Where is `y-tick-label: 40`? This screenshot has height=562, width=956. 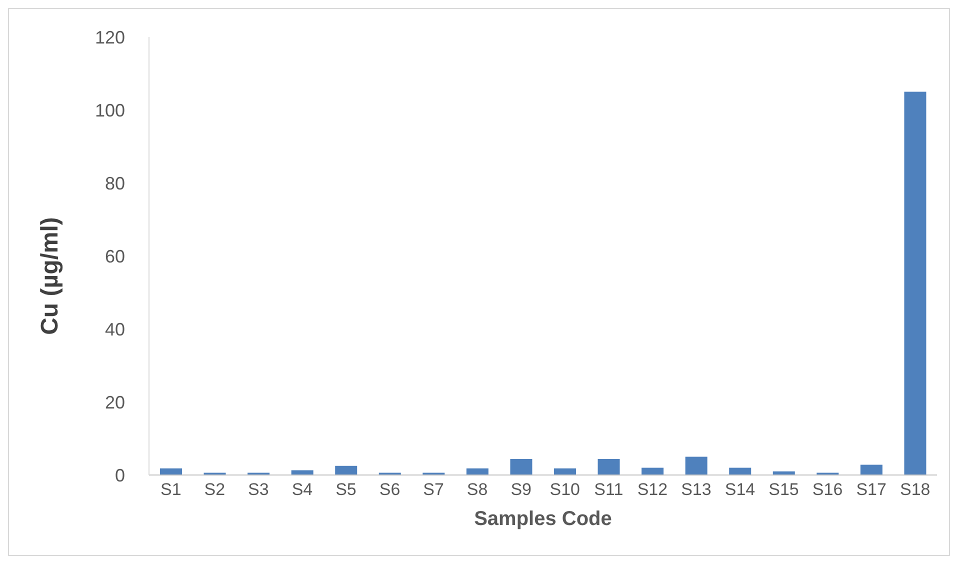 y-tick-label: 40 is located at coordinates (114, 329).